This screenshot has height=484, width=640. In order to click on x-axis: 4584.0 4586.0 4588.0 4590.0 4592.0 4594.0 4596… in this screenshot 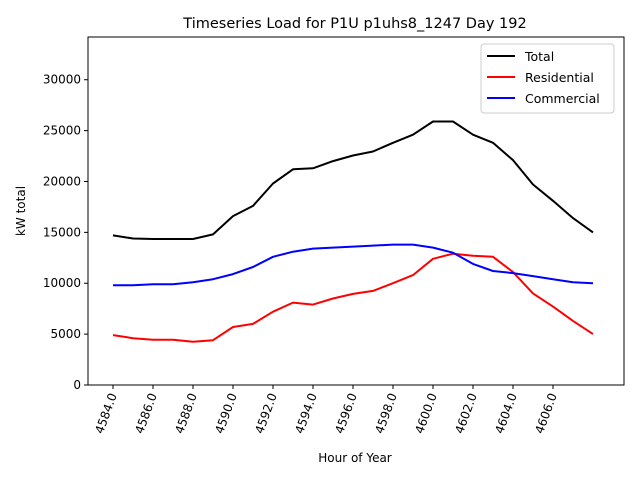, I will do `click(326, 410)`.